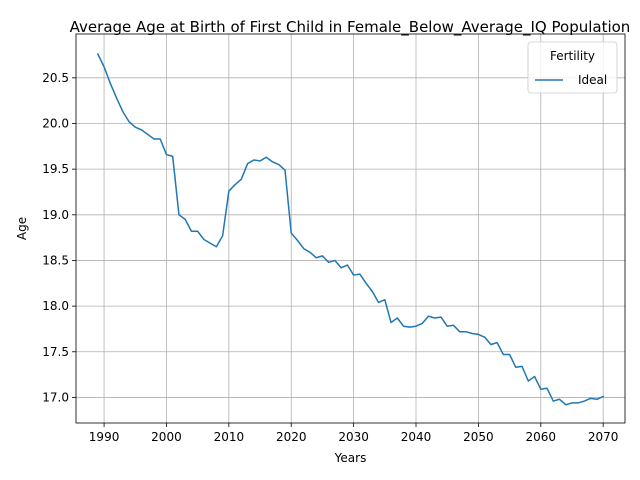 Image resolution: width=640 pixels, height=480 pixels. What do you see at coordinates (416, 437) in the screenshot?
I see `x-tick-label: 2040` at bounding box center [416, 437].